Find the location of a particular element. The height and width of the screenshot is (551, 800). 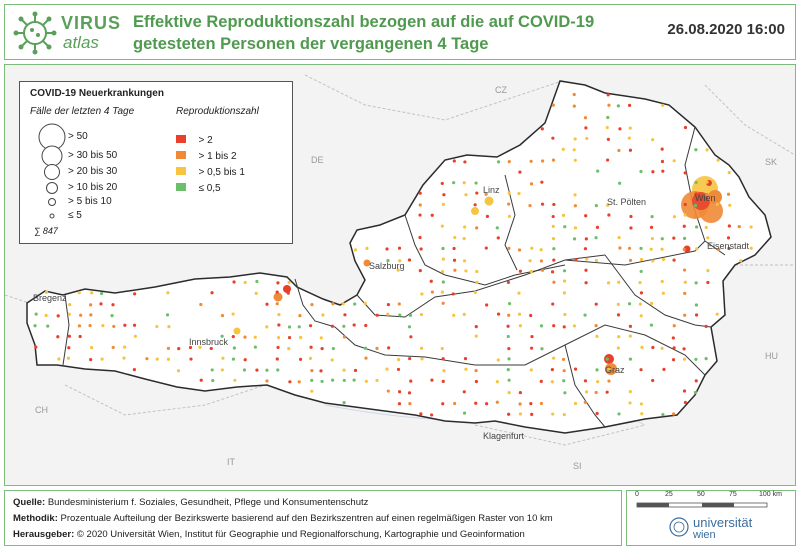

city-label-bregenz: Bregenz is located at coordinates (50, 298).